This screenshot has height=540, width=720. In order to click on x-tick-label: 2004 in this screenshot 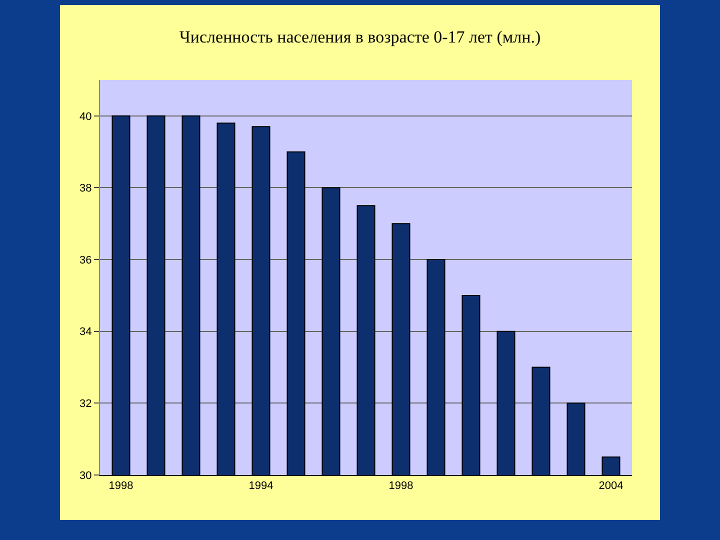, I will do `click(611, 486)`.